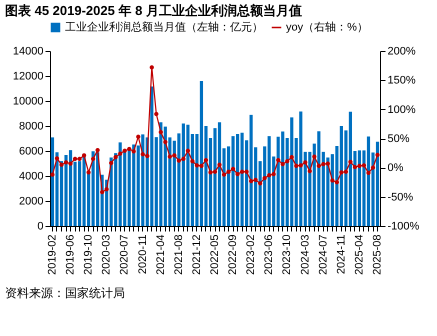  Describe the element at coordinates (88, 254) in the screenshot. I see `x-tick-label: 2019-10` at that location.